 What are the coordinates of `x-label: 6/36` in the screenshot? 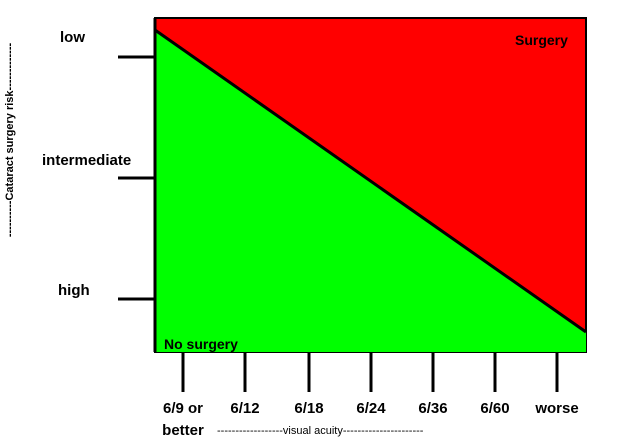 It's located at (433, 408).